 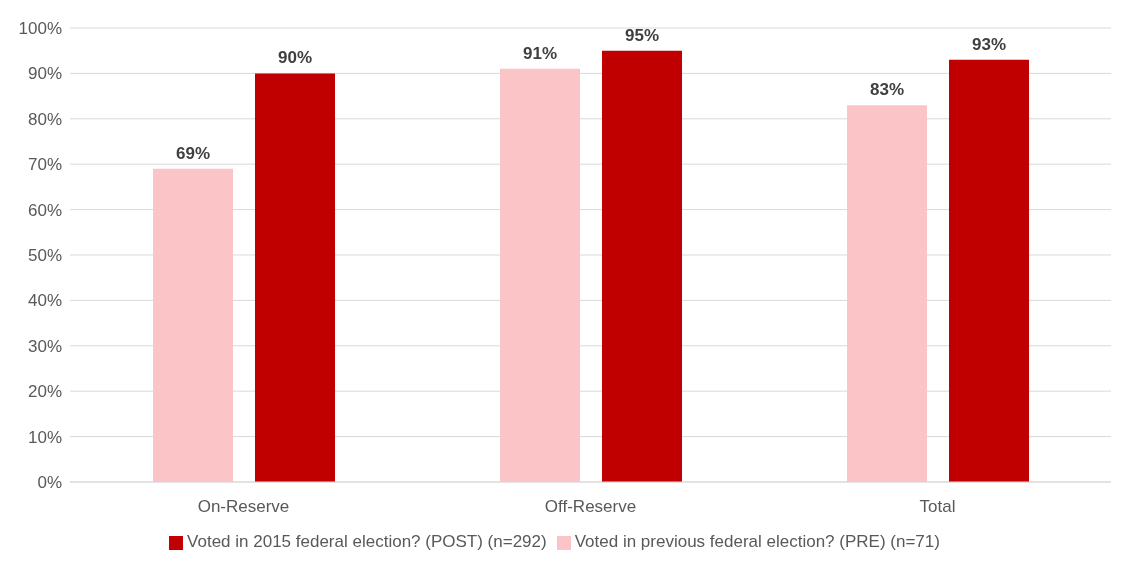 I want to click on y-tick-label: 20%, so click(x=44, y=392).